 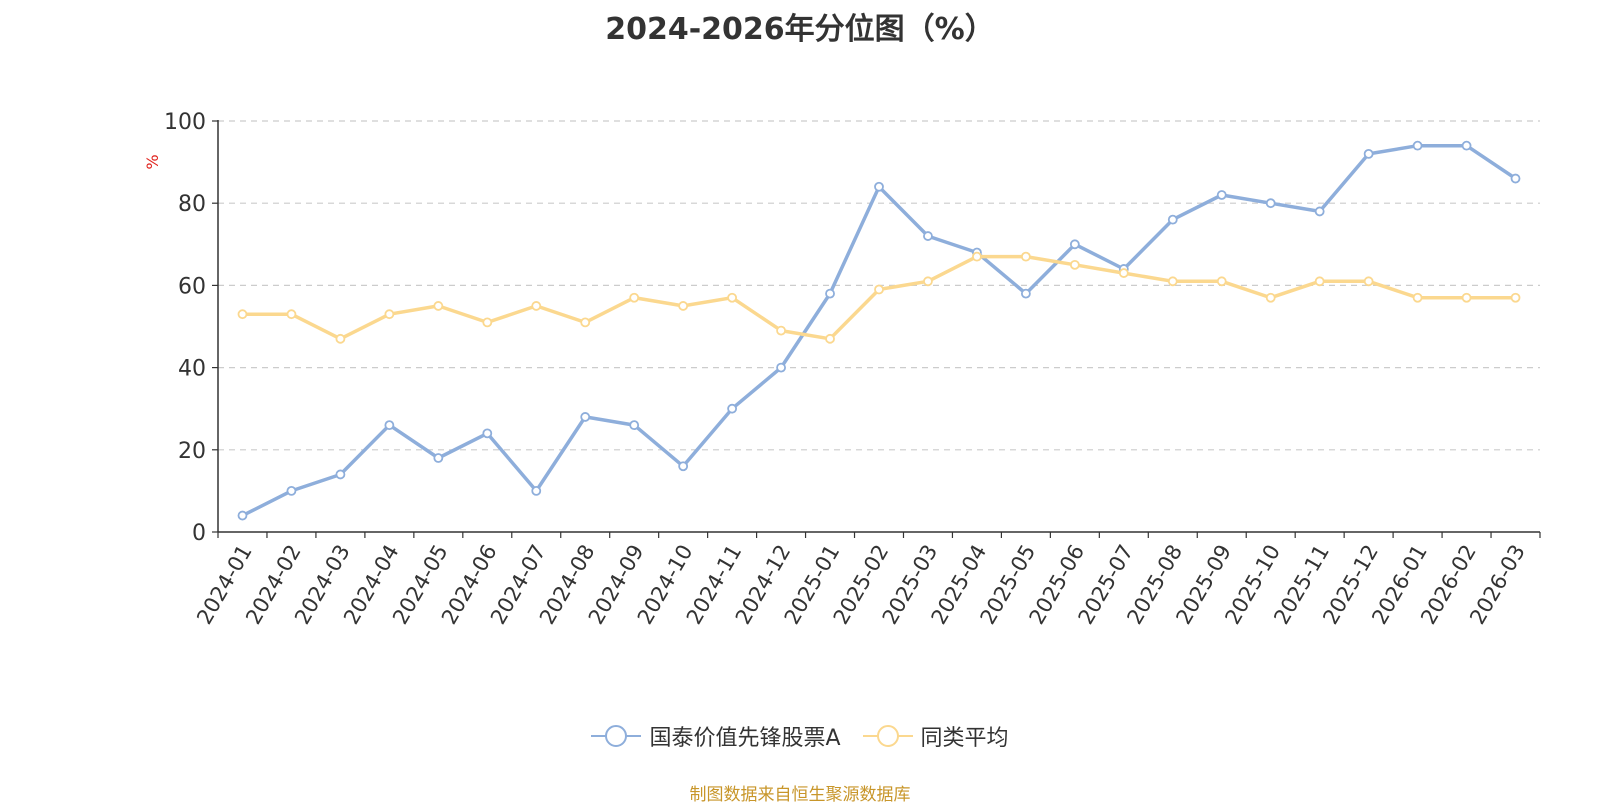 I want to click on legend-item-series-2: 同类平均, so click(x=935, y=736).